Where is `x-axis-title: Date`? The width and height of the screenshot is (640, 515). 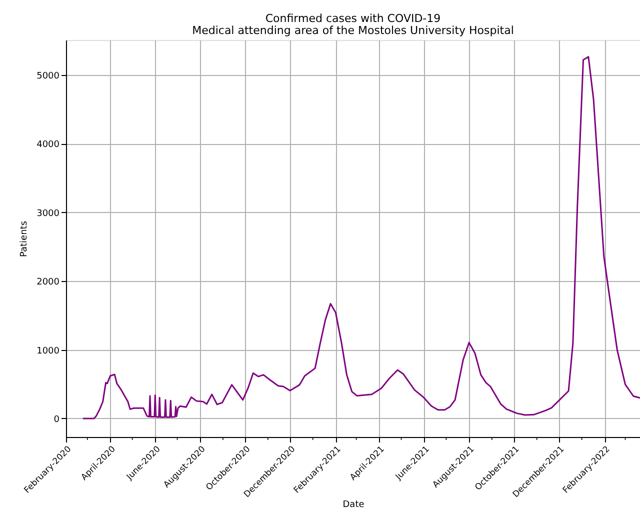 x-axis-title: Date is located at coordinates (353, 505).